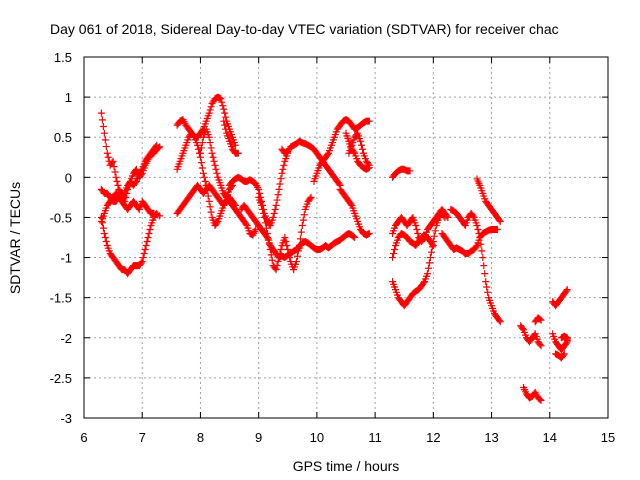 The image size is (640, 480). Describe the element at coordinates (341, 150) in the screenshot. I see `series-arc15` at that location.